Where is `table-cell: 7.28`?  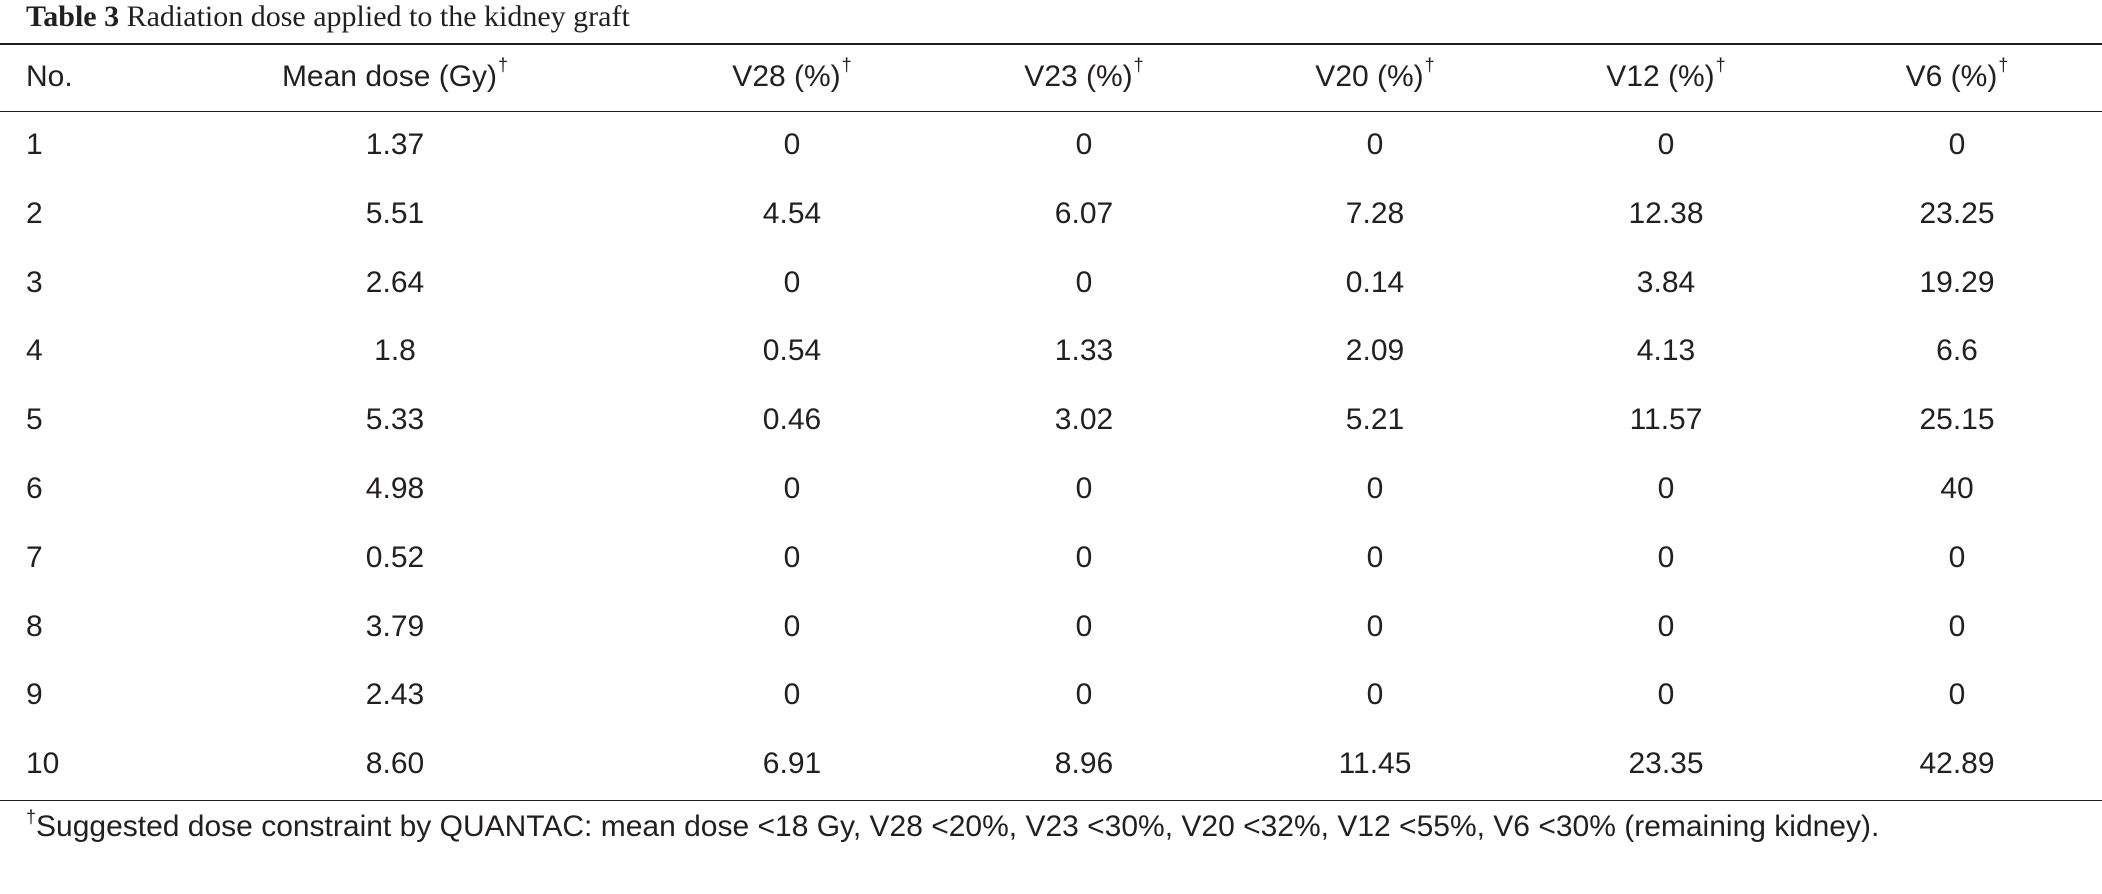 table-cell: 7.28 is located at coordinates (1375, 213).